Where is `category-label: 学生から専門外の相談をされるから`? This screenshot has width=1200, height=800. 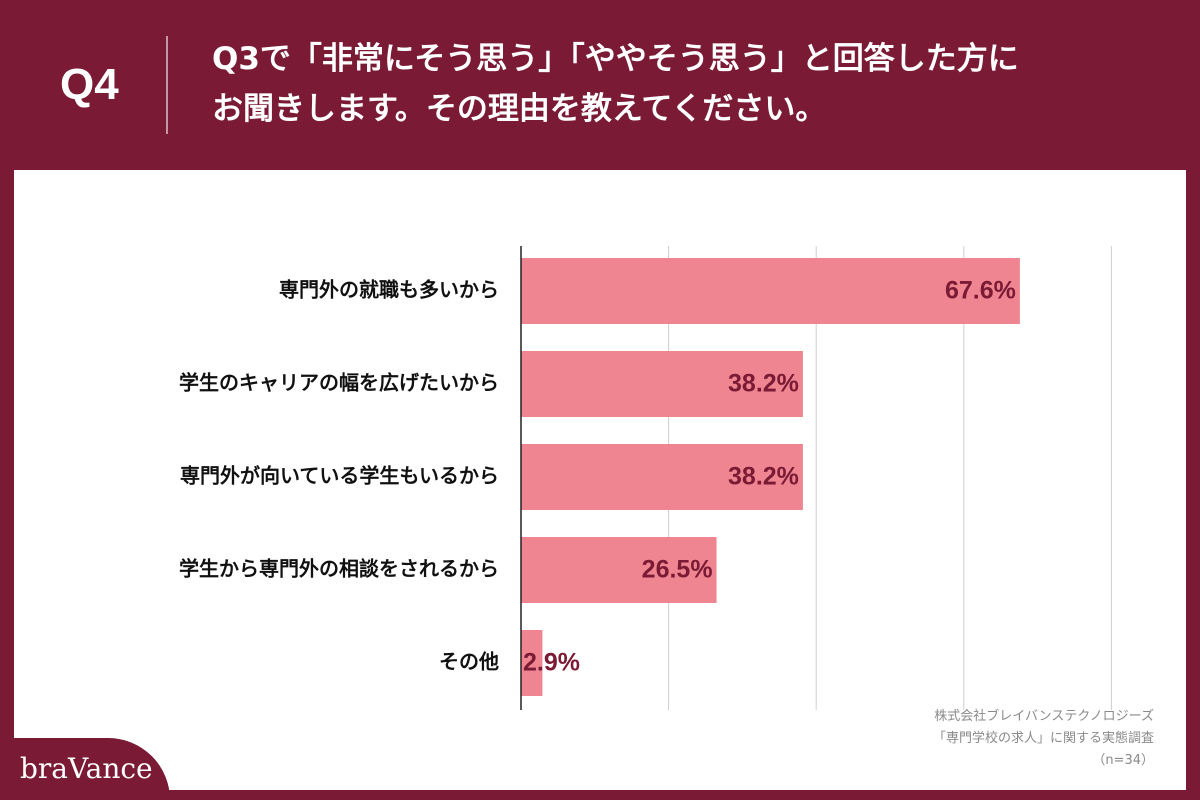
category-label: 学生から専門外の相談をされるから is located at coordinates (339, 569).